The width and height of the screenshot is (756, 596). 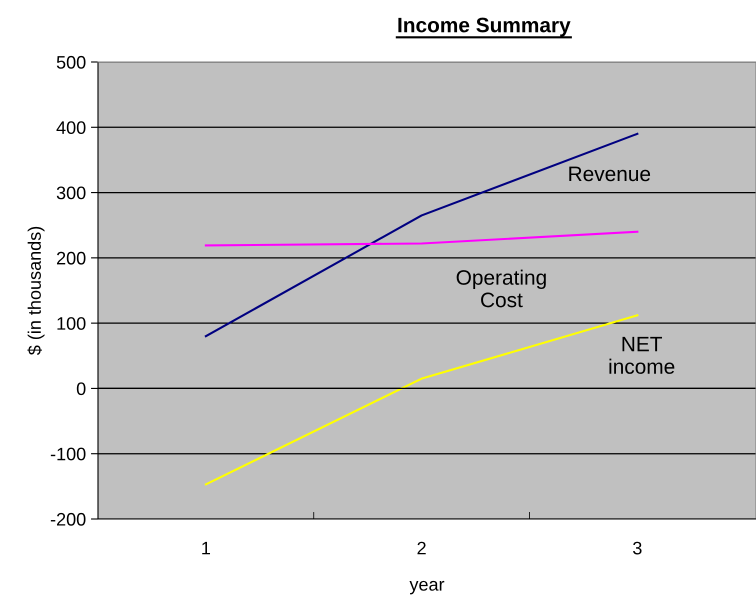 What do you see at coordinates (484, 27) in the screenshot?
I see `chart-title: Income Summary` at bounding box center [484, 27].